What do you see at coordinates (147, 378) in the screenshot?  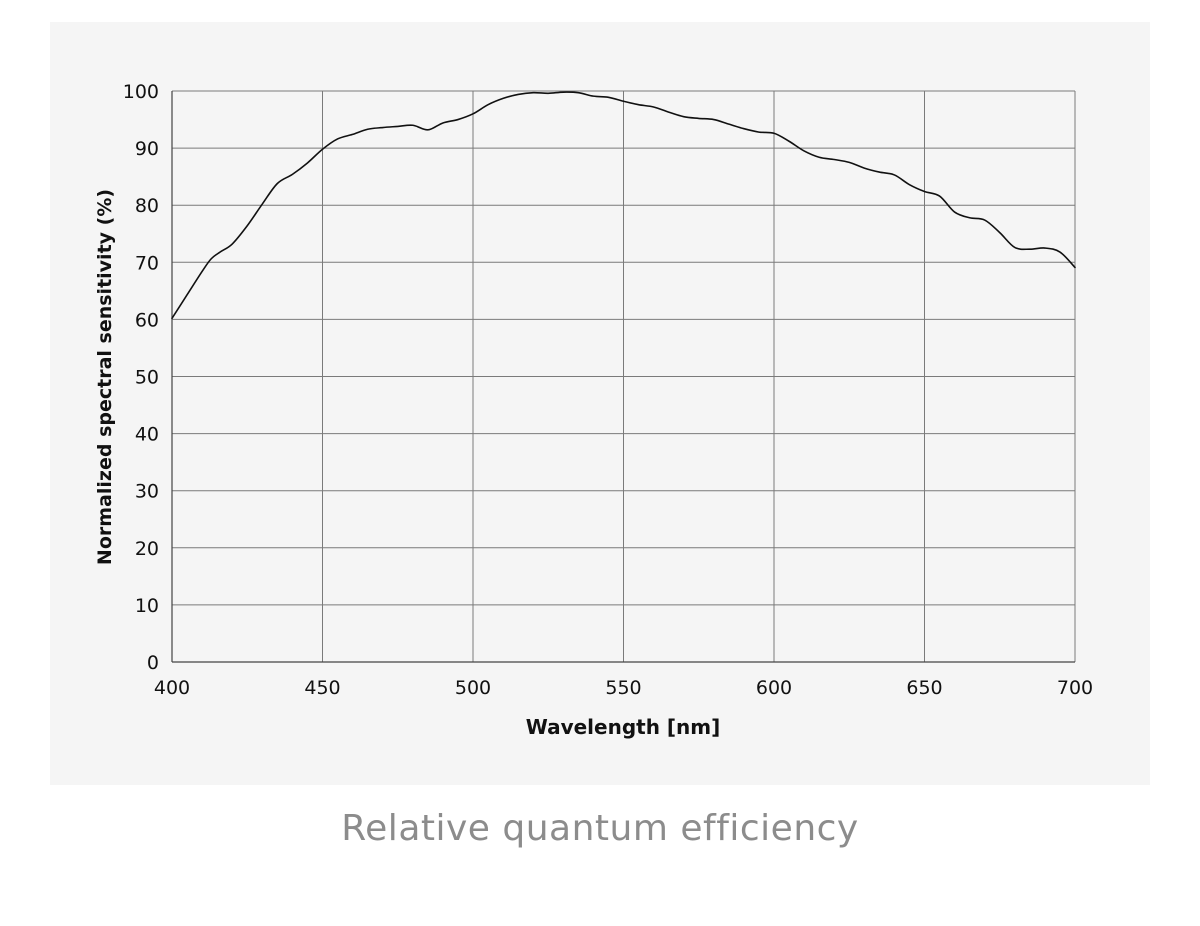 I see `y-tick-label: 50` at bounding box center [147, 378].